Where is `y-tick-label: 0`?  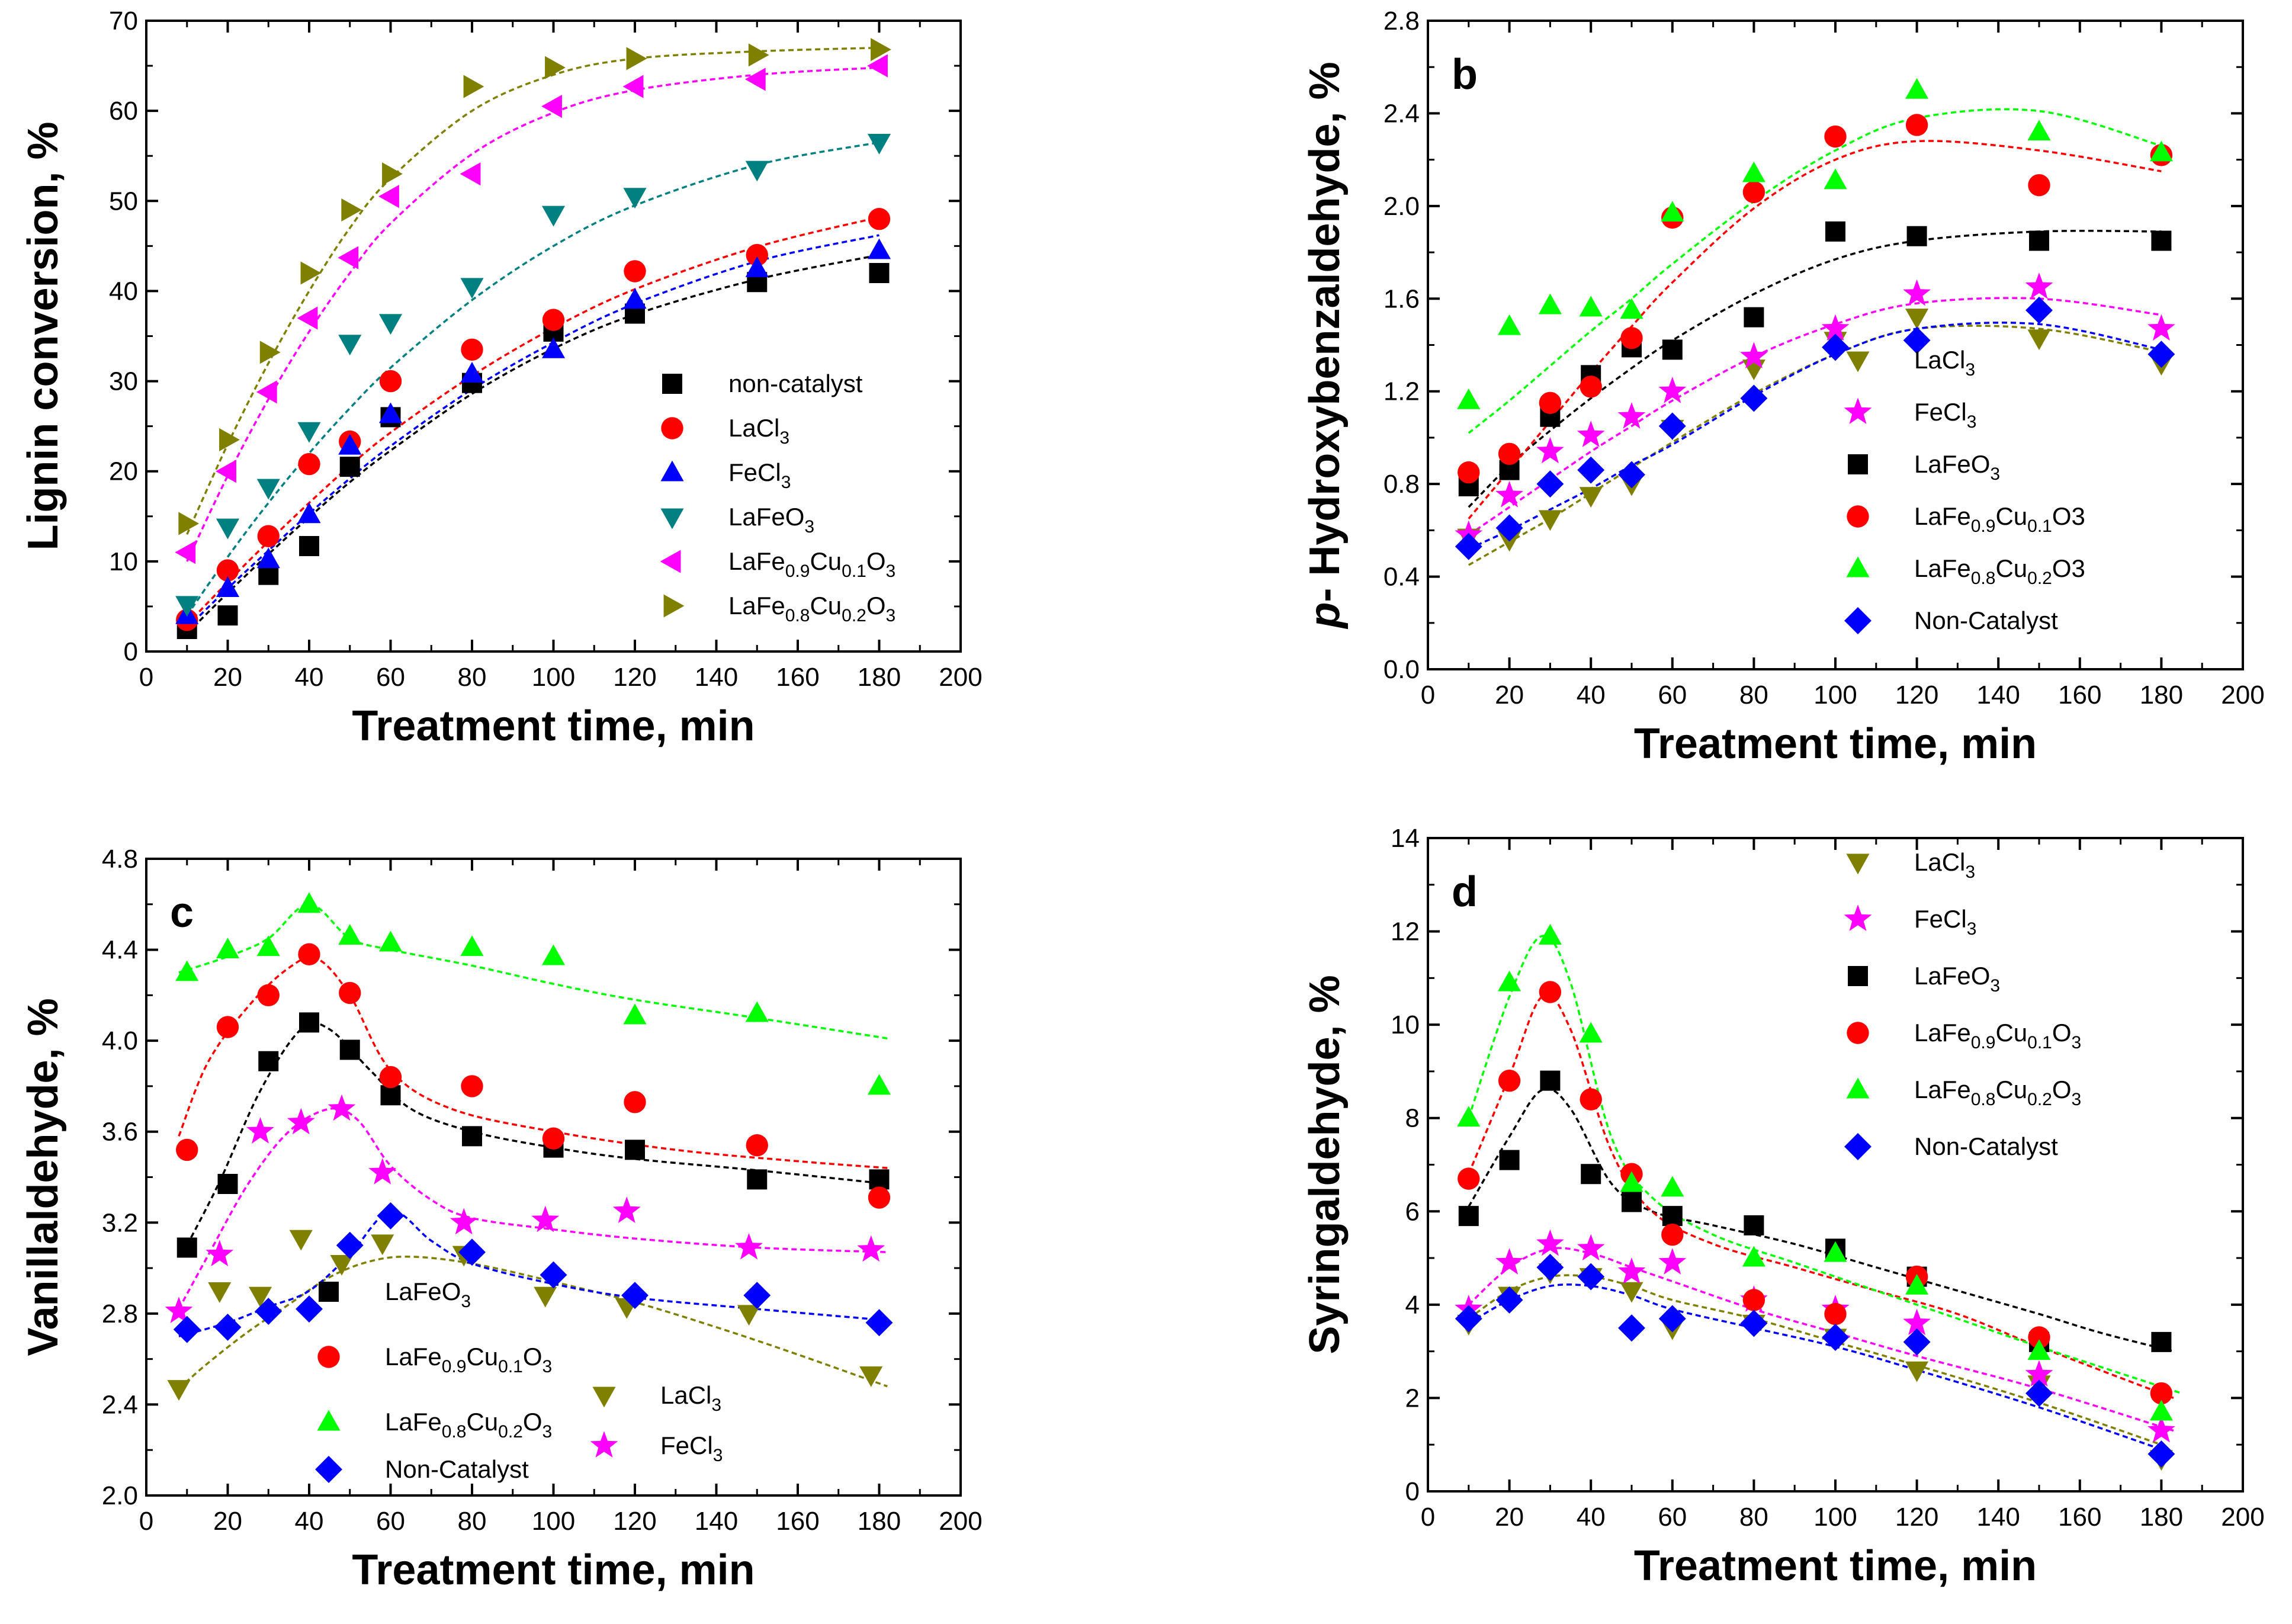 y-tick-label: 0 is located at coordinates (1412, 1491).